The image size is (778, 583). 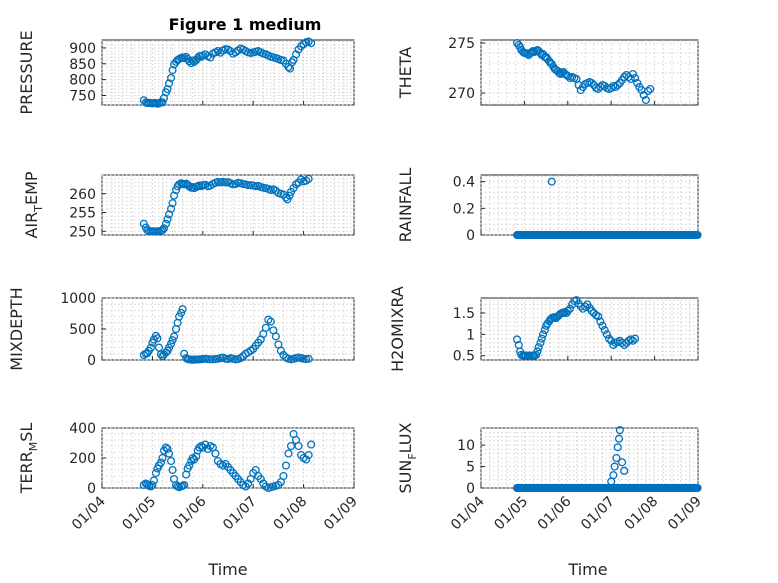 What do you see at coordinates (464, 183) in the screenshot?
I see `y-tick-label: 0.4` at bounding box center [464, 183].